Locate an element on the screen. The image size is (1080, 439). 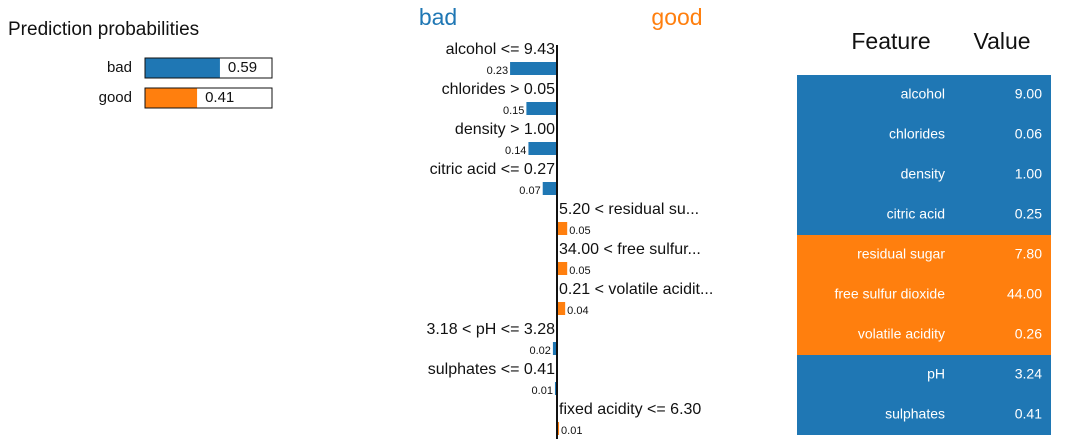
feature-value: 9.00 is located at coordinates (1028, 94).